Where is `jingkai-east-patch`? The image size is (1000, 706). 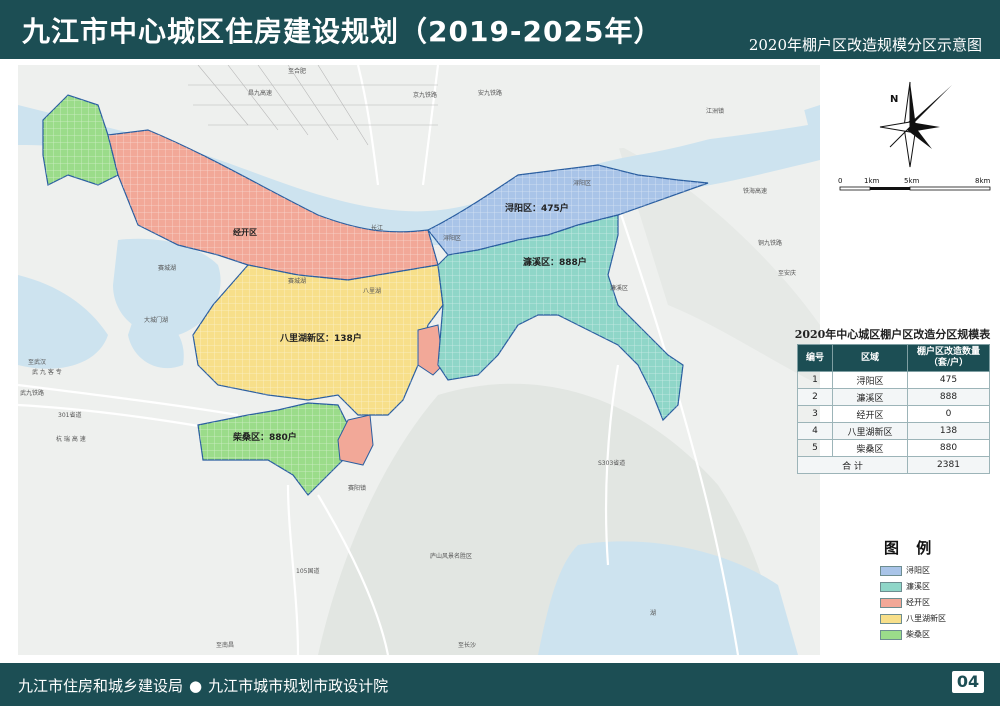 jingkai-east-patch is located at coordinates (430, 350).